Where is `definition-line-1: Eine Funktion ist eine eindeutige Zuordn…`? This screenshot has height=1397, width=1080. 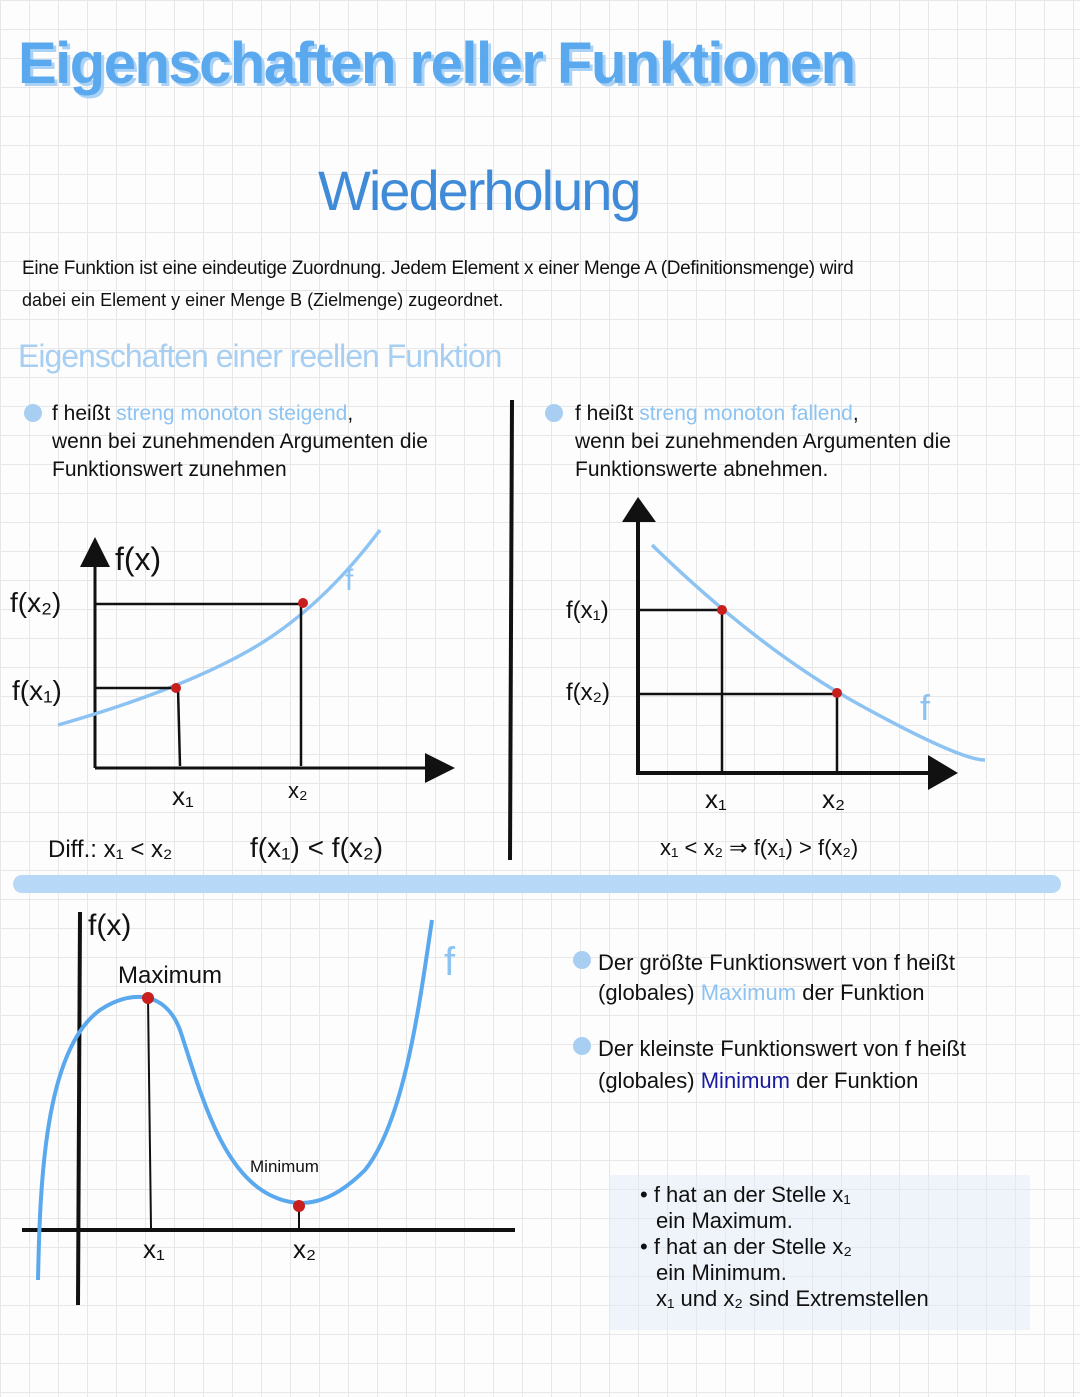
definition-line-1: Eine Funktion ist eine eindeutige Zuordn… is located at coordinates (438, 268).